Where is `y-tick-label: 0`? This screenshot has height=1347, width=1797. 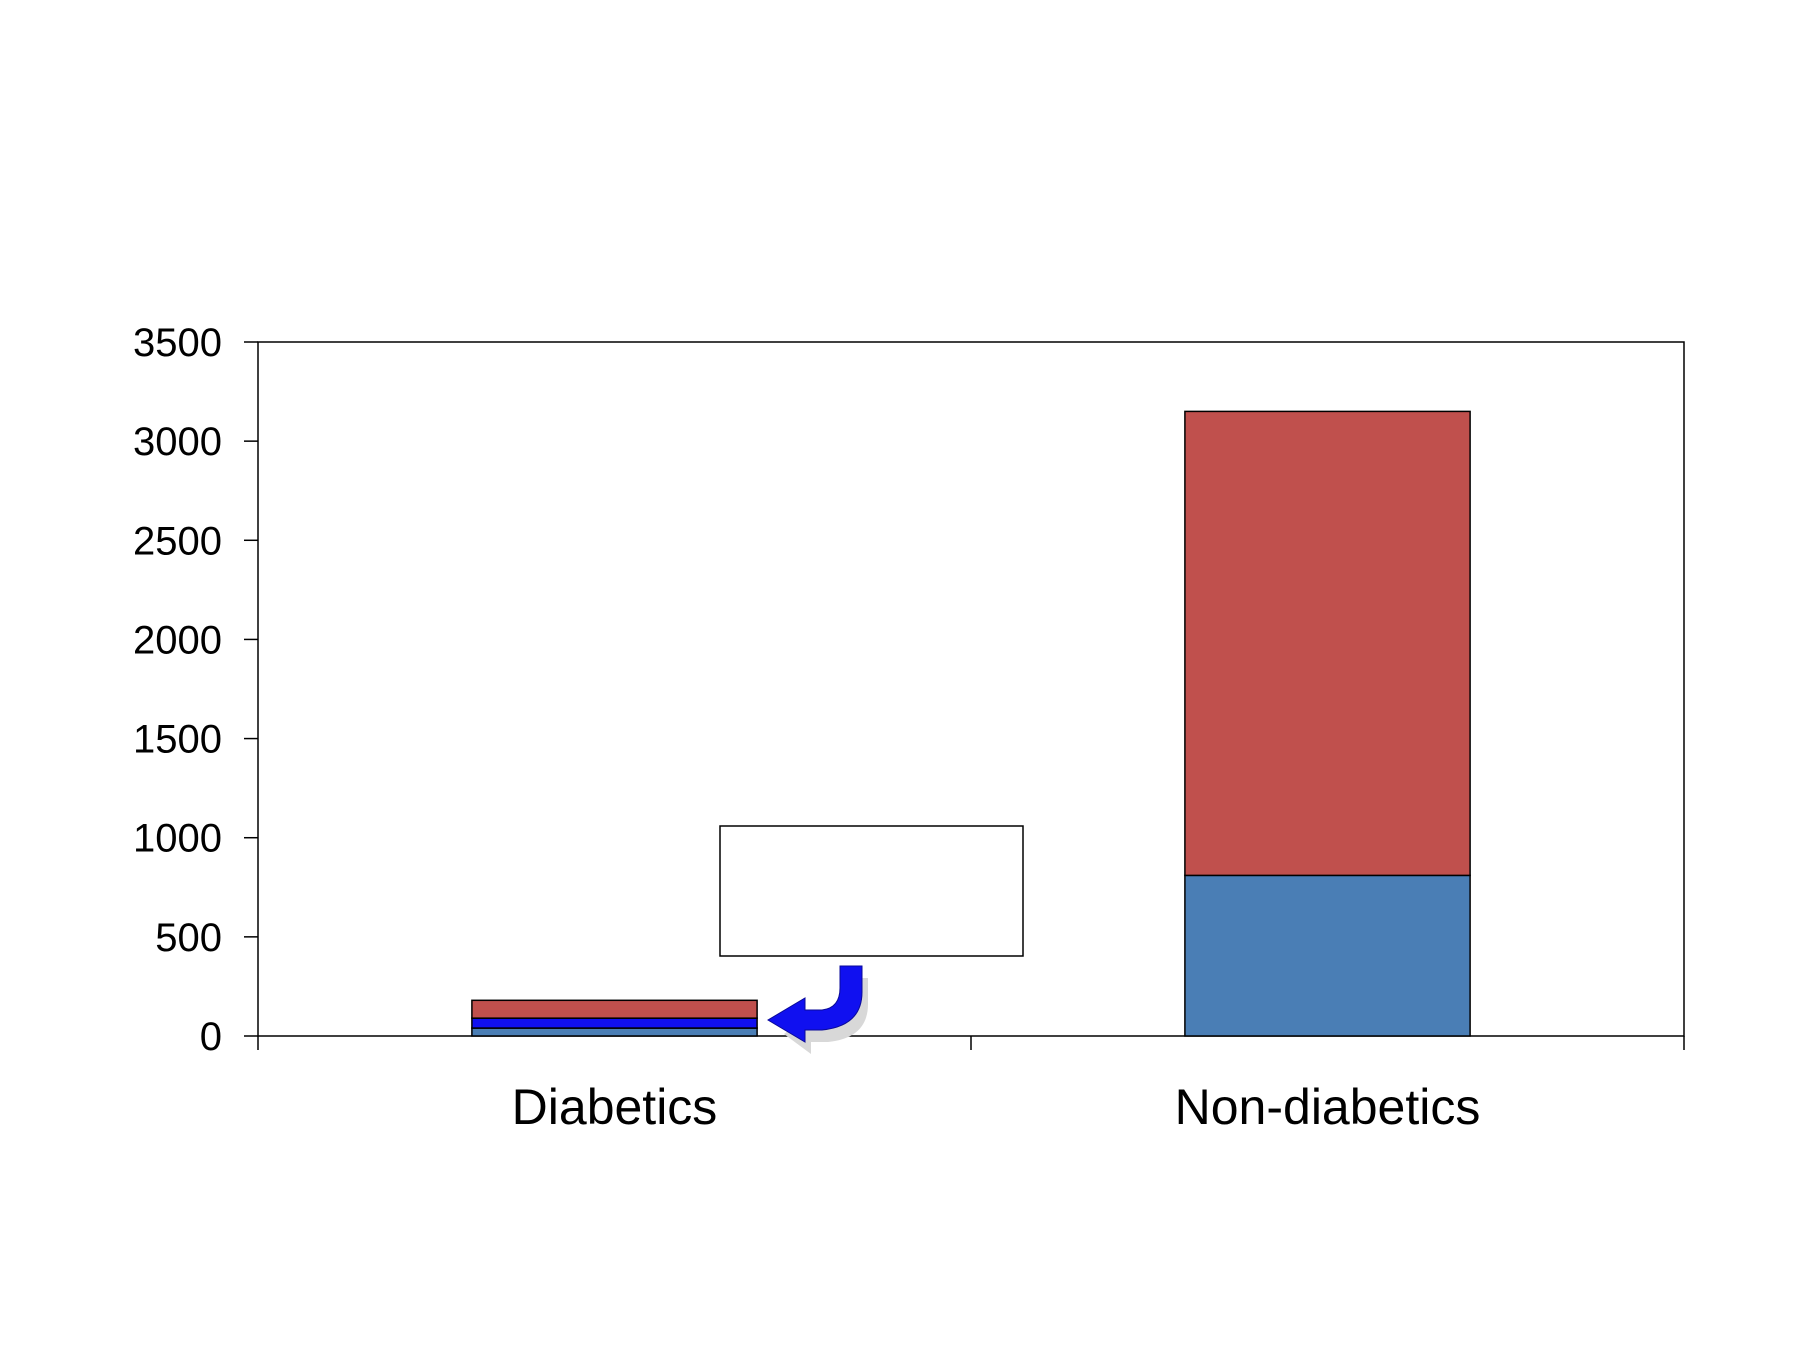 y-tick-label: 0 is located at coordinates (211, 1037).